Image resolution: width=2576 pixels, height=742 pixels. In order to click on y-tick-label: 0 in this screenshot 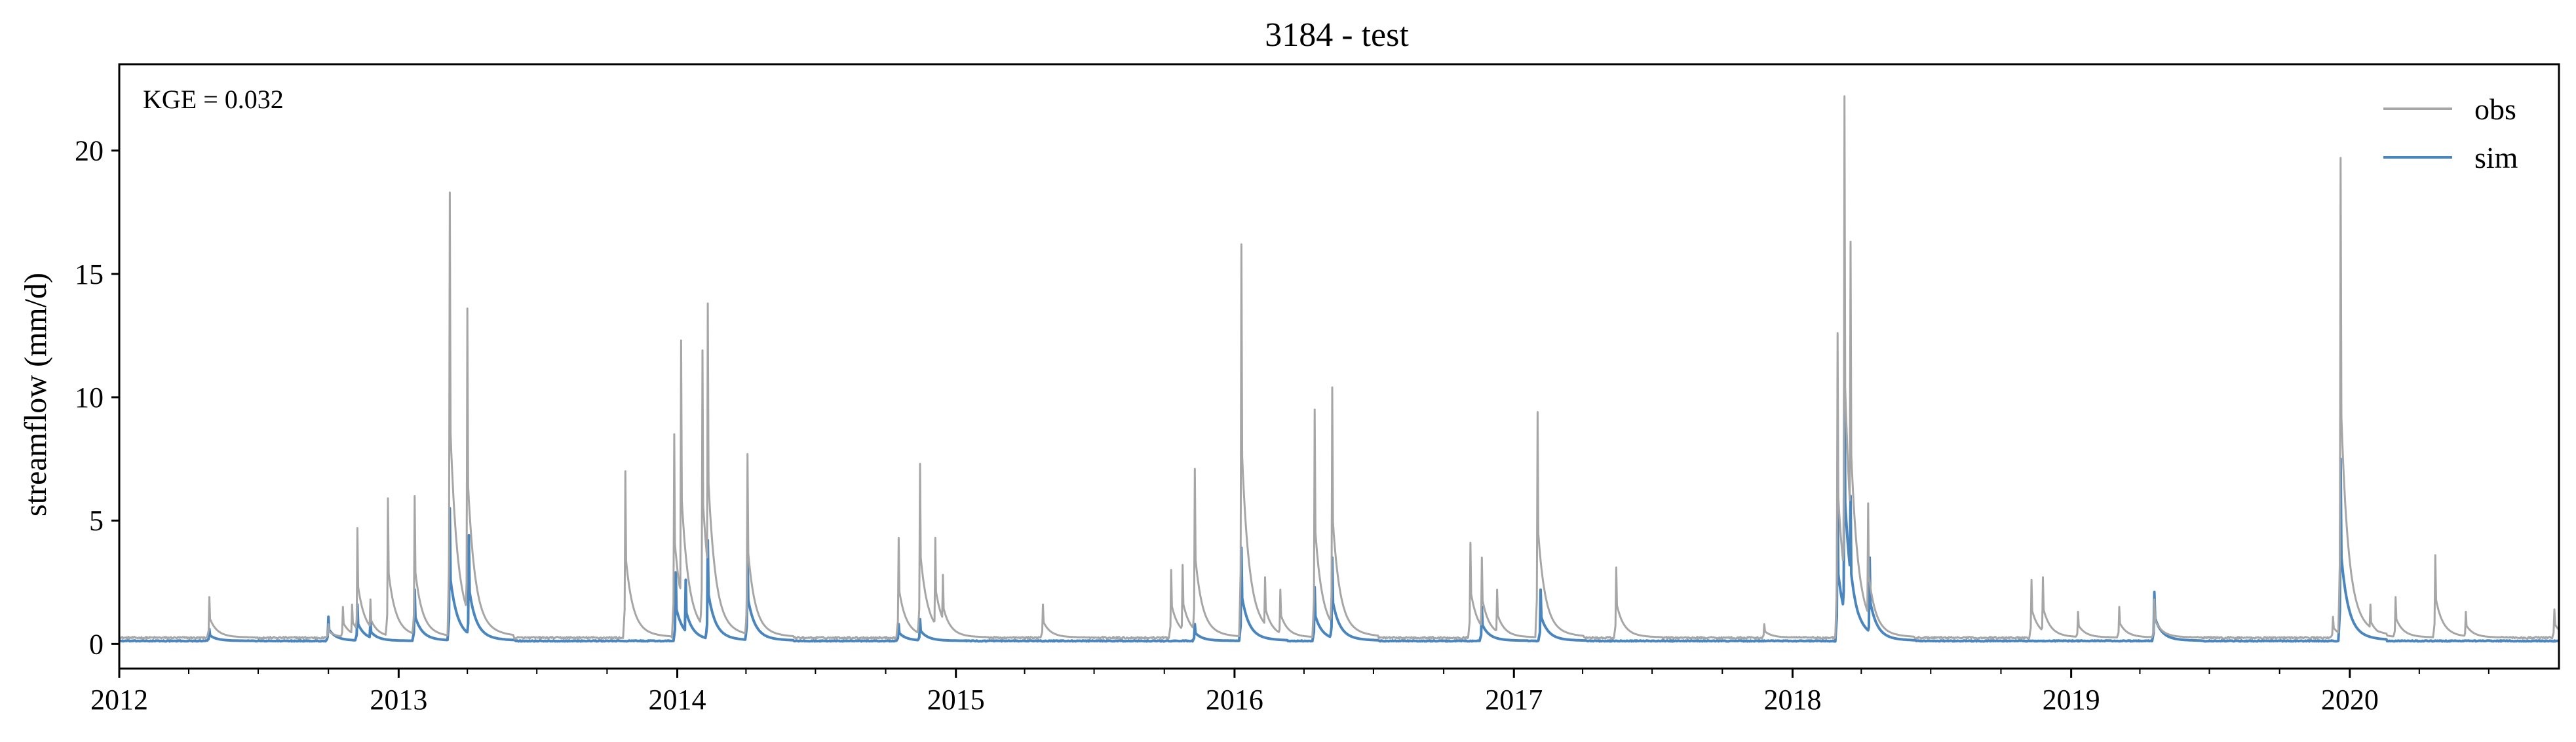, I will do `click(96, 644)`.